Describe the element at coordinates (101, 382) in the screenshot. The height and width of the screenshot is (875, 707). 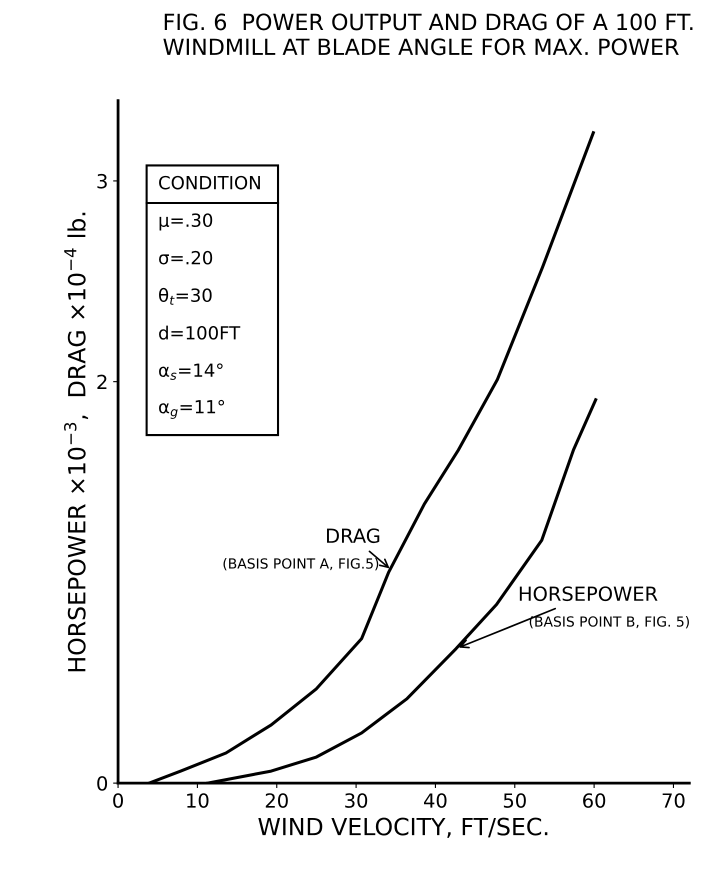
I see `y-tick-label: 2` at that location.